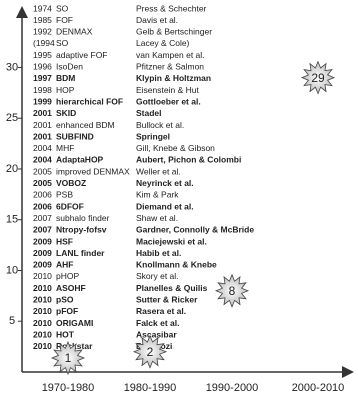 This screenshot has width=358, height=402. What do you see at coordinates (85, 125) in the screenshot?
I see `entry-name: enhanced BDM` at bounding box center [85, 125].